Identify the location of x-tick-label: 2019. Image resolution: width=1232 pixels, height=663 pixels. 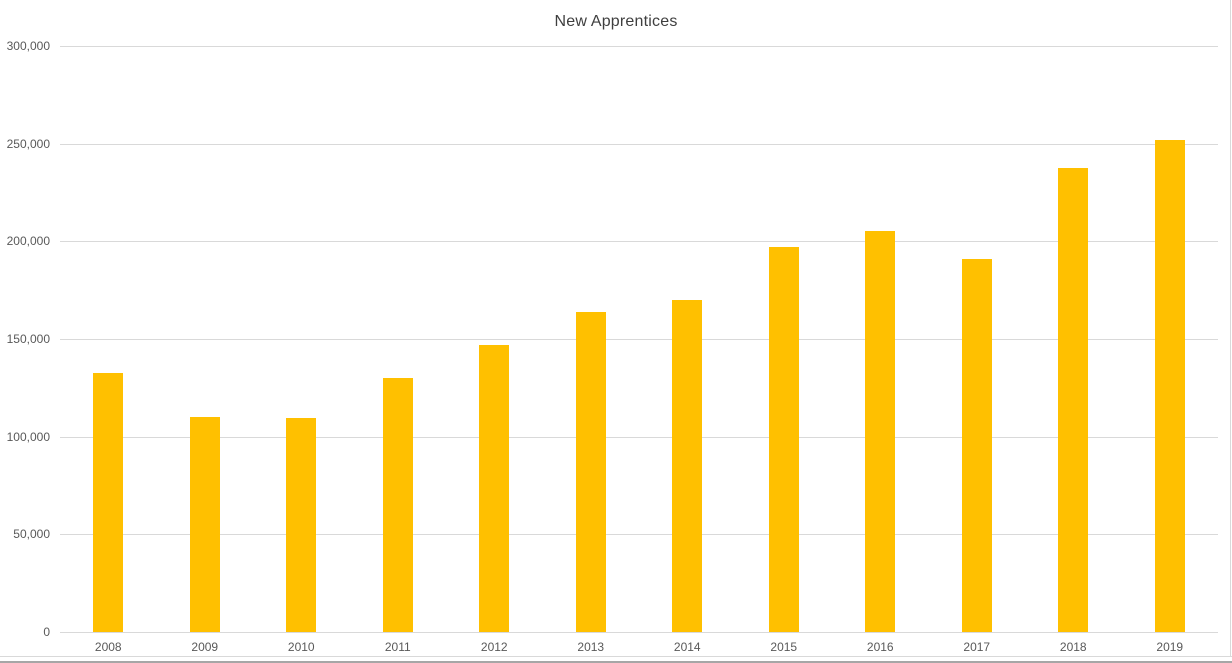
(1170, 647).